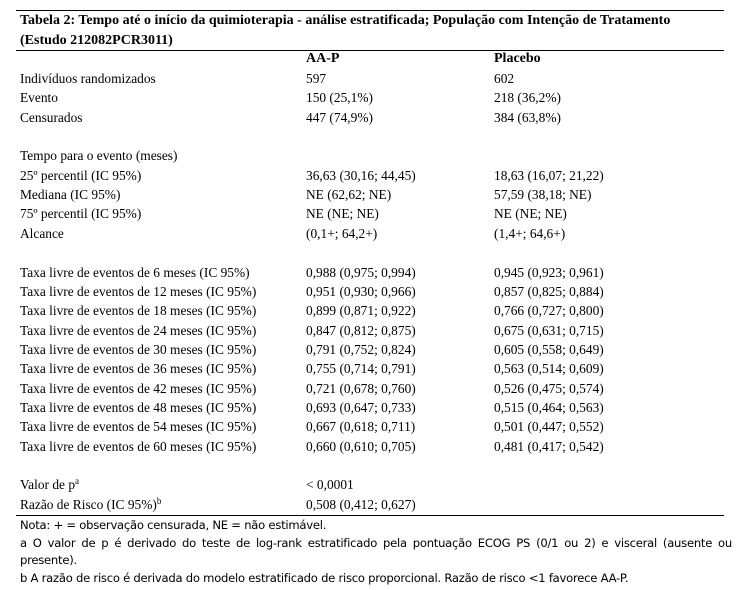 The width and height of the screenshot is (740, 590). I want to click on cell-aap: 447 (74,9%), so click(339, 117).